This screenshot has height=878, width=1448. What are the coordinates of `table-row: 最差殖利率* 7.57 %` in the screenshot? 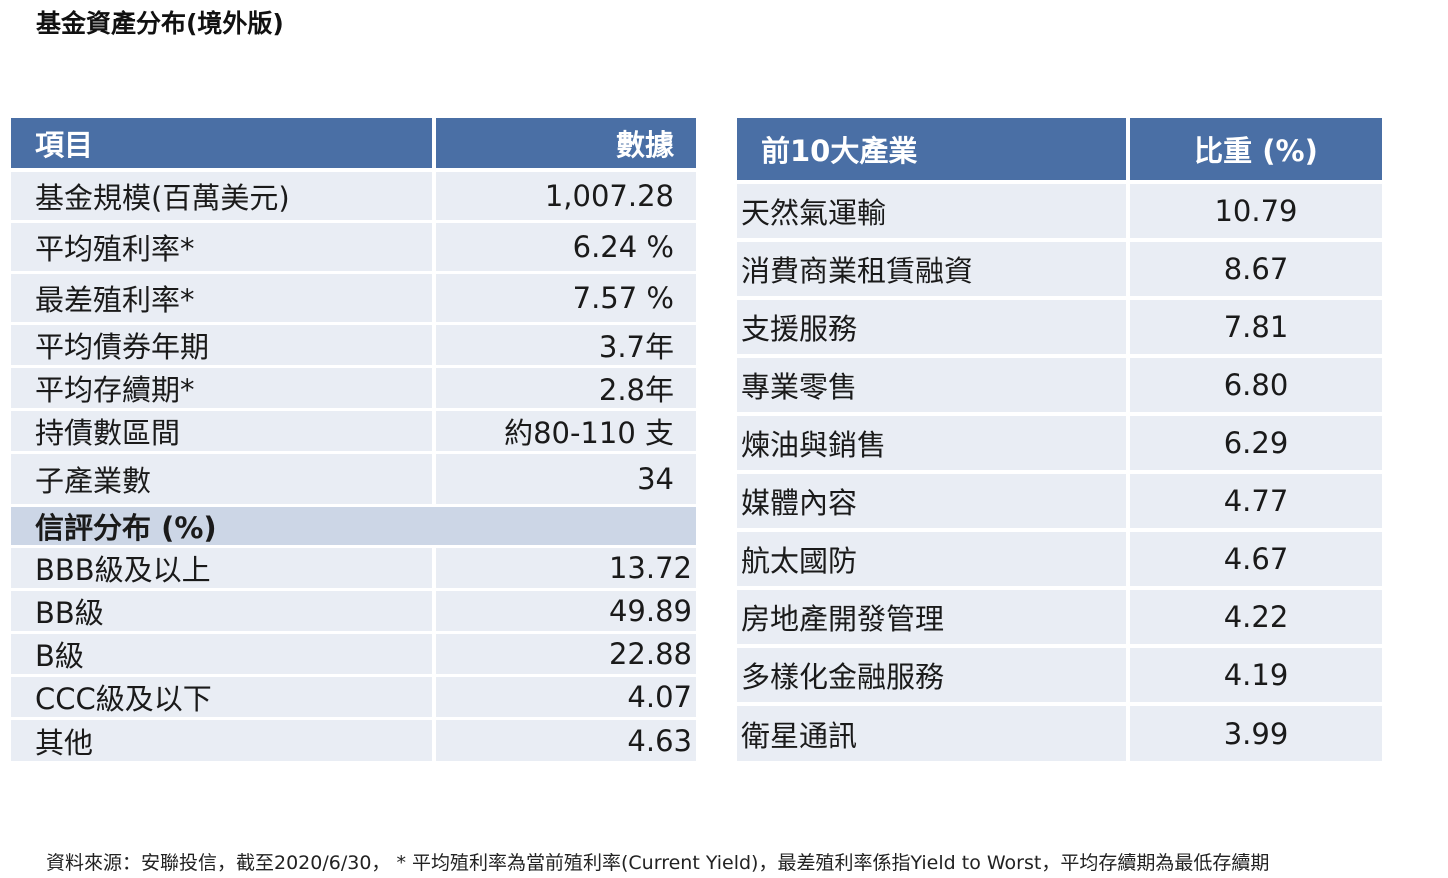 It's located at (353, 298).